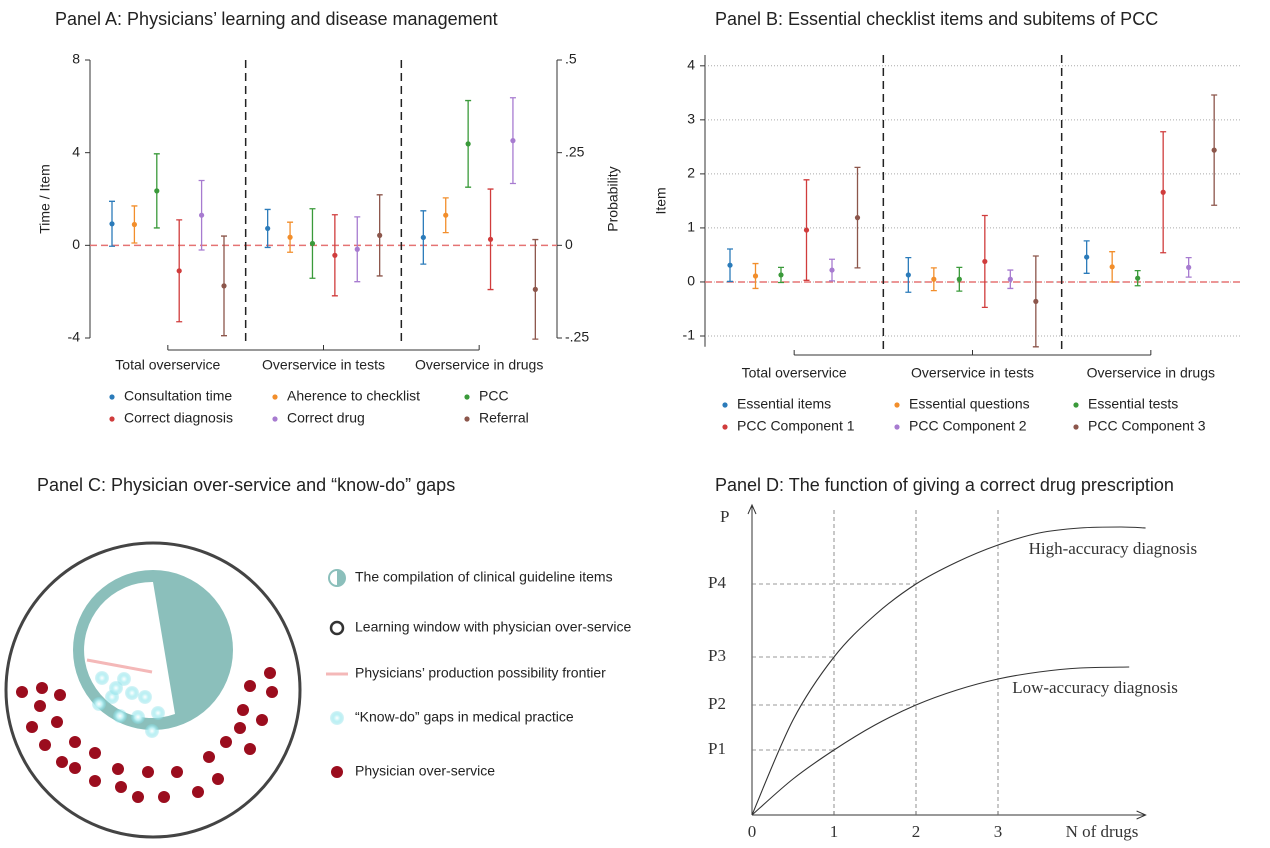 Image resolution: width=1270 pixels, height=848 pixels. I want to click on y-tick-label: -1, so click(689, 335).